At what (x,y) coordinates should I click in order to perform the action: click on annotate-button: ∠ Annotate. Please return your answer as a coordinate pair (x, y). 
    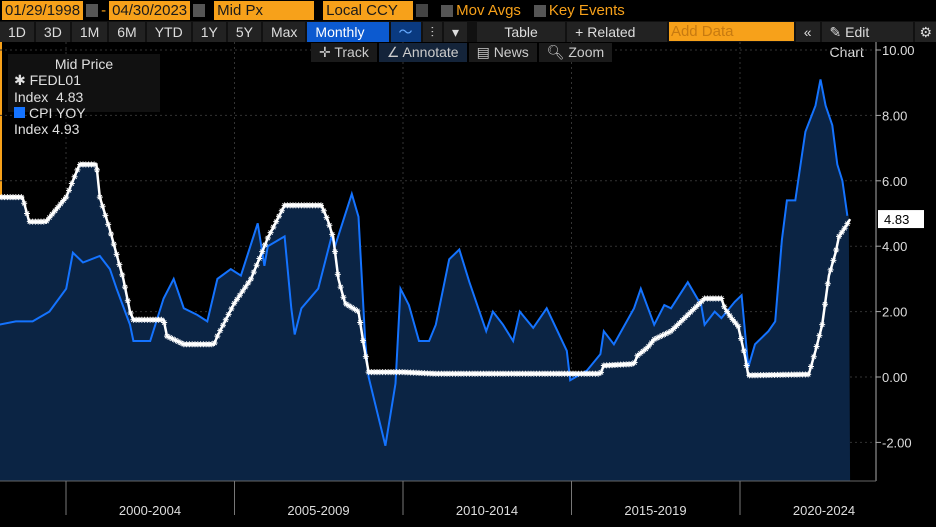
    Looking at the image, I should click on (422, 52).